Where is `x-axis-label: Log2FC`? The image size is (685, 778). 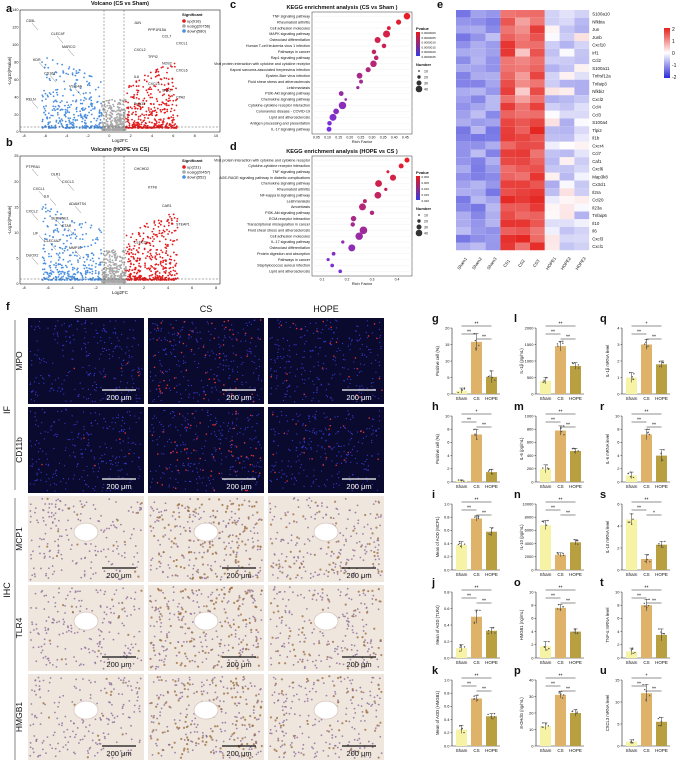 x-axis-label: Log2FC is located at coordinates (120, 140).